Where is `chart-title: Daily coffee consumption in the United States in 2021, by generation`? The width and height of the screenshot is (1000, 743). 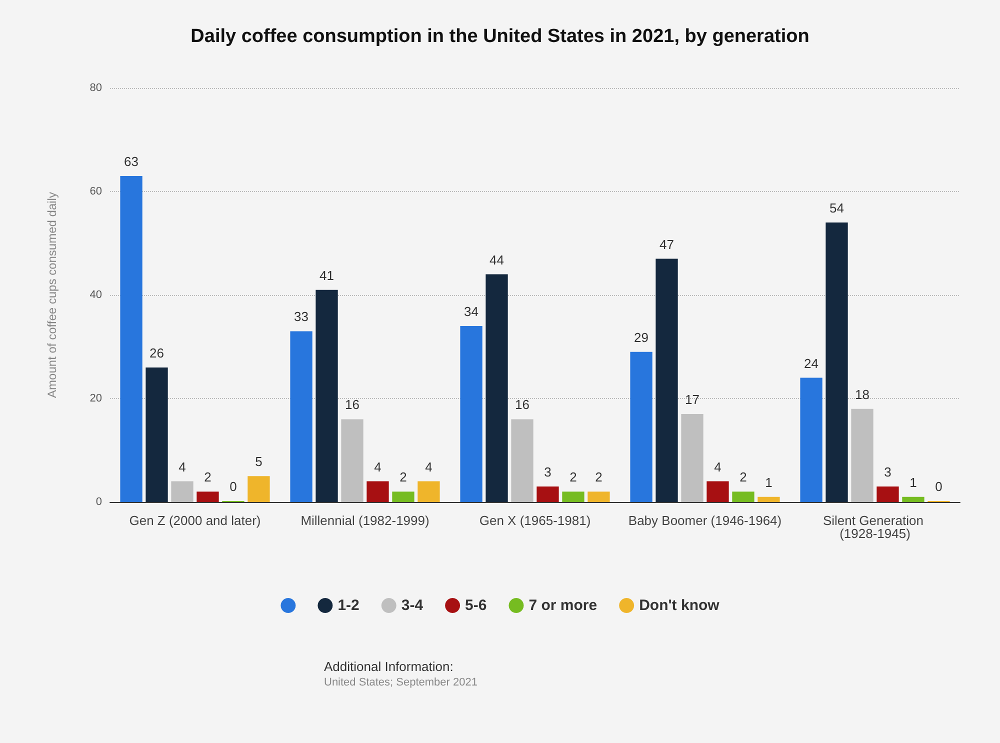
chart-title: Daily coffee consumption in the United States in 2021, by generation is located at coordinates (500, 36).